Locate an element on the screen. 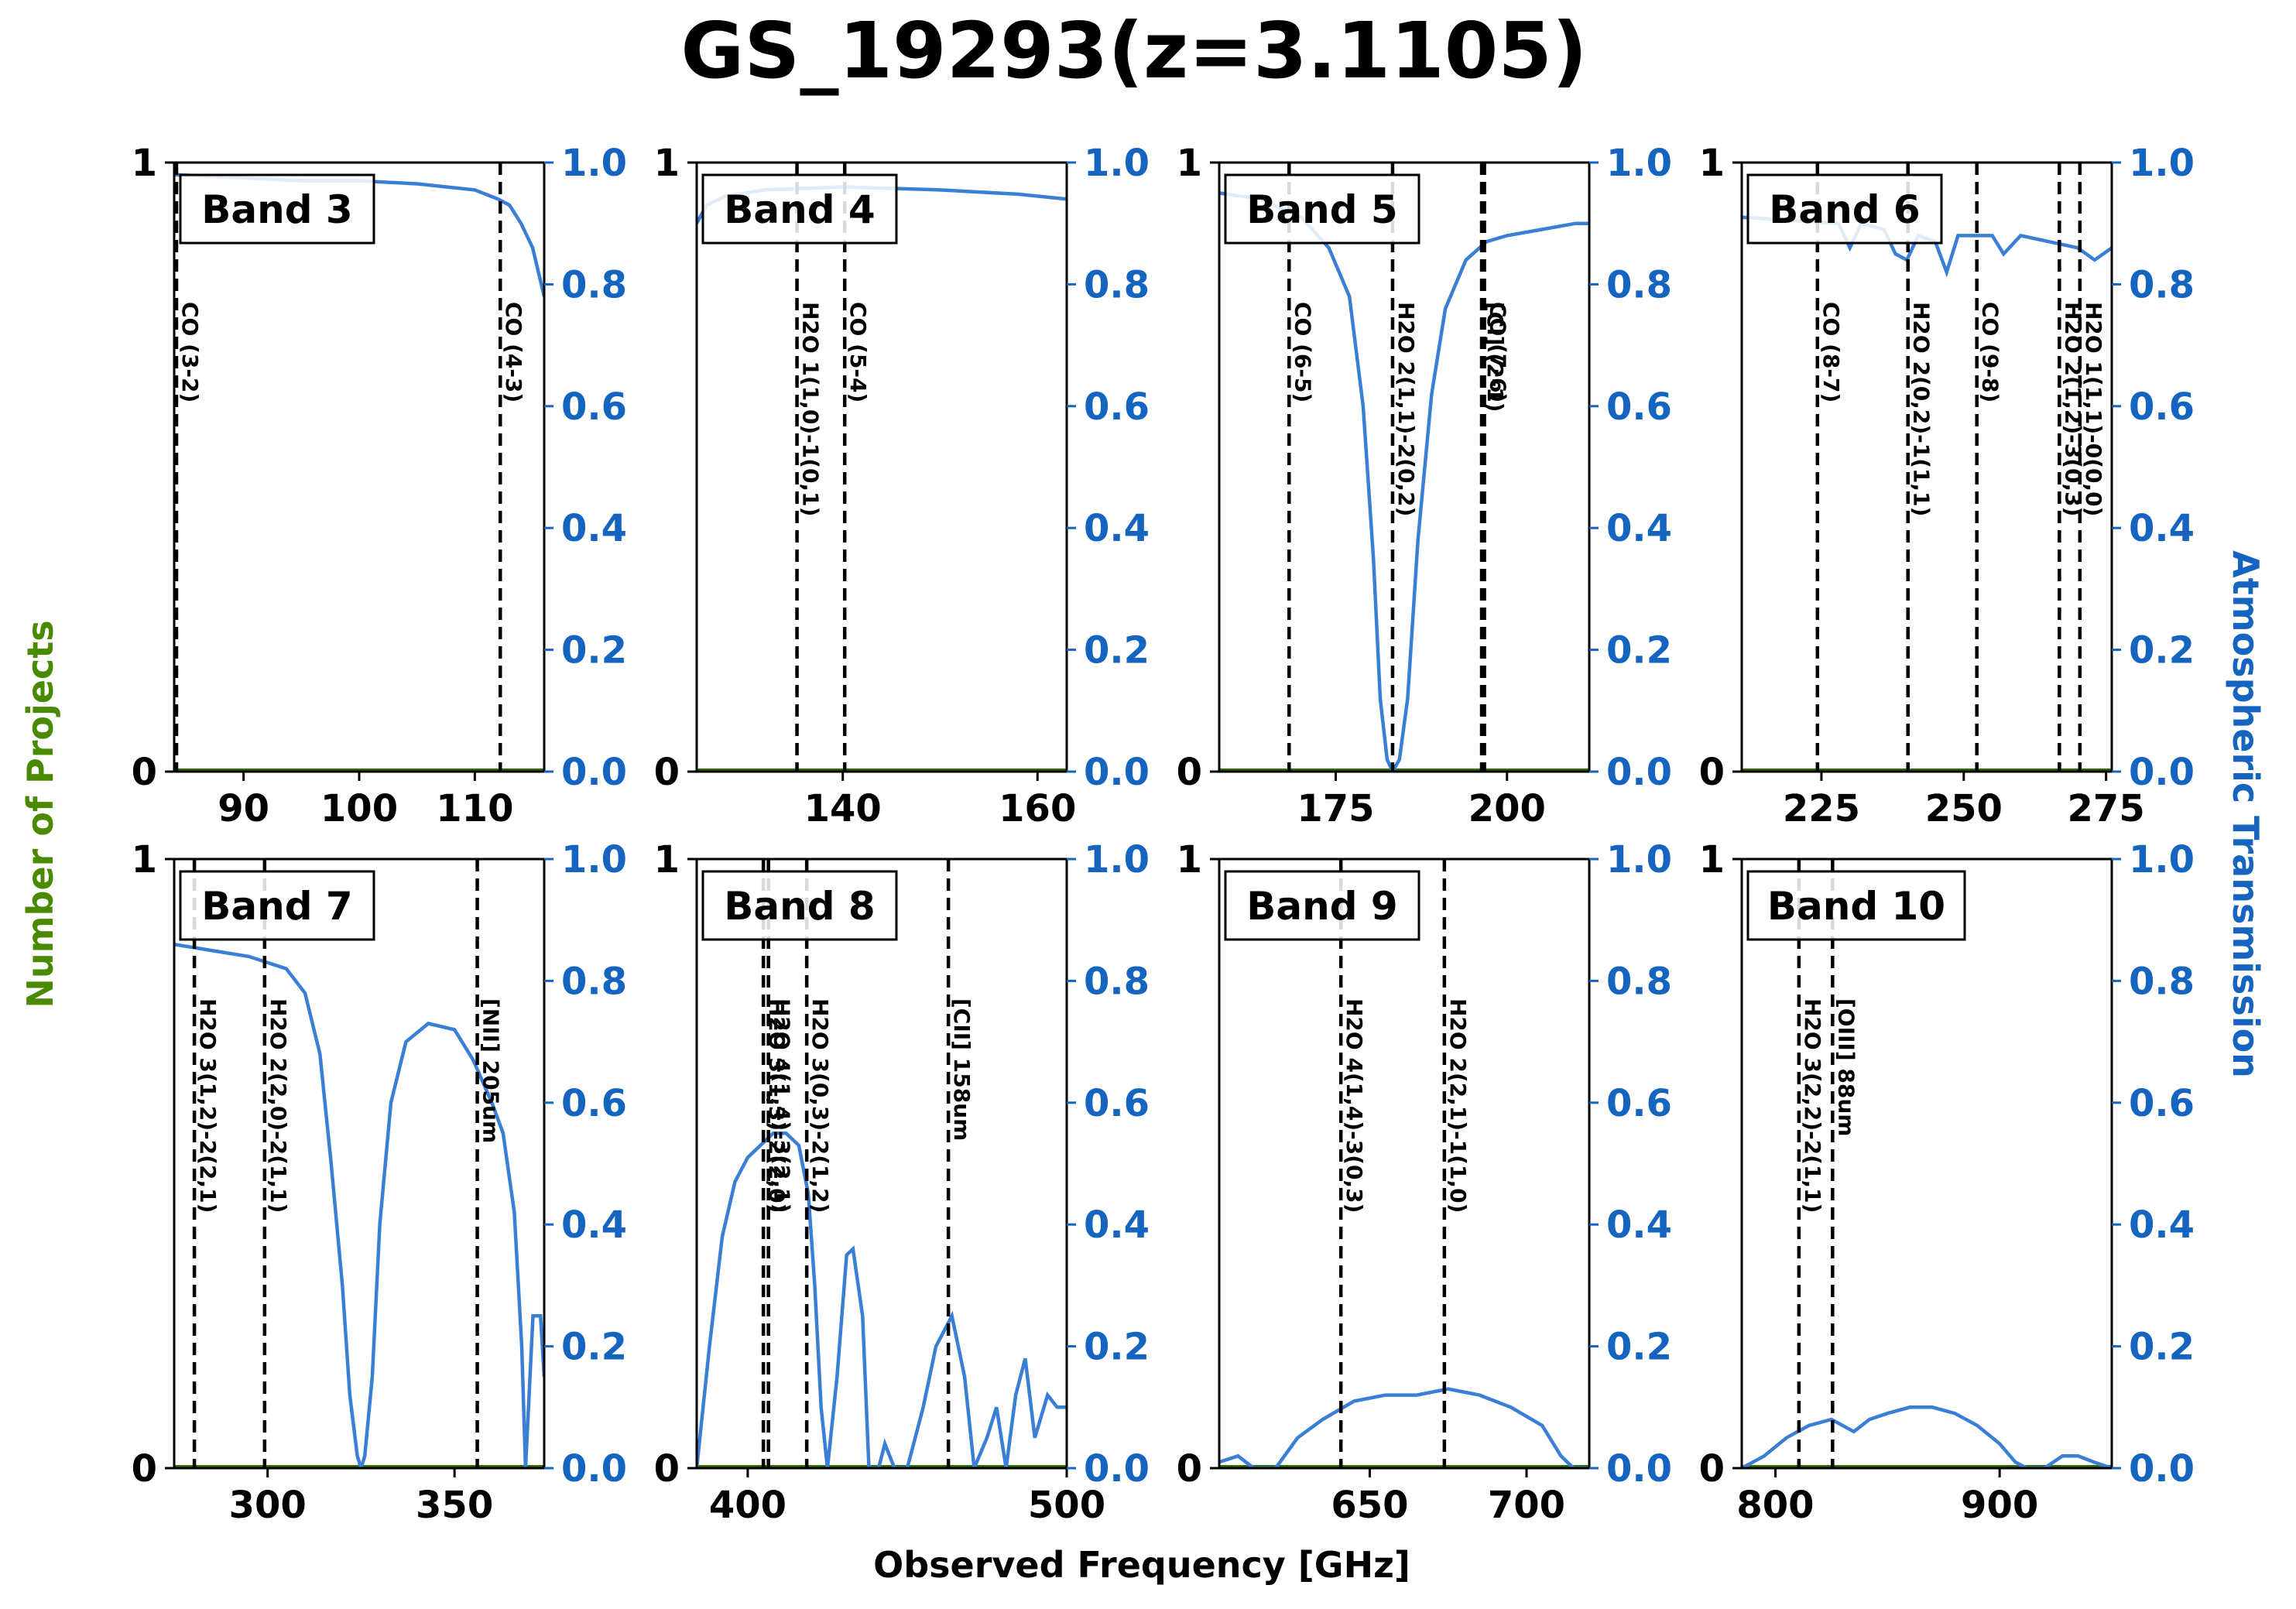 Image resolution: width=2296 pixels, height=1609 pixels. band-label: Band 3 is located at coordinates (276, 209).